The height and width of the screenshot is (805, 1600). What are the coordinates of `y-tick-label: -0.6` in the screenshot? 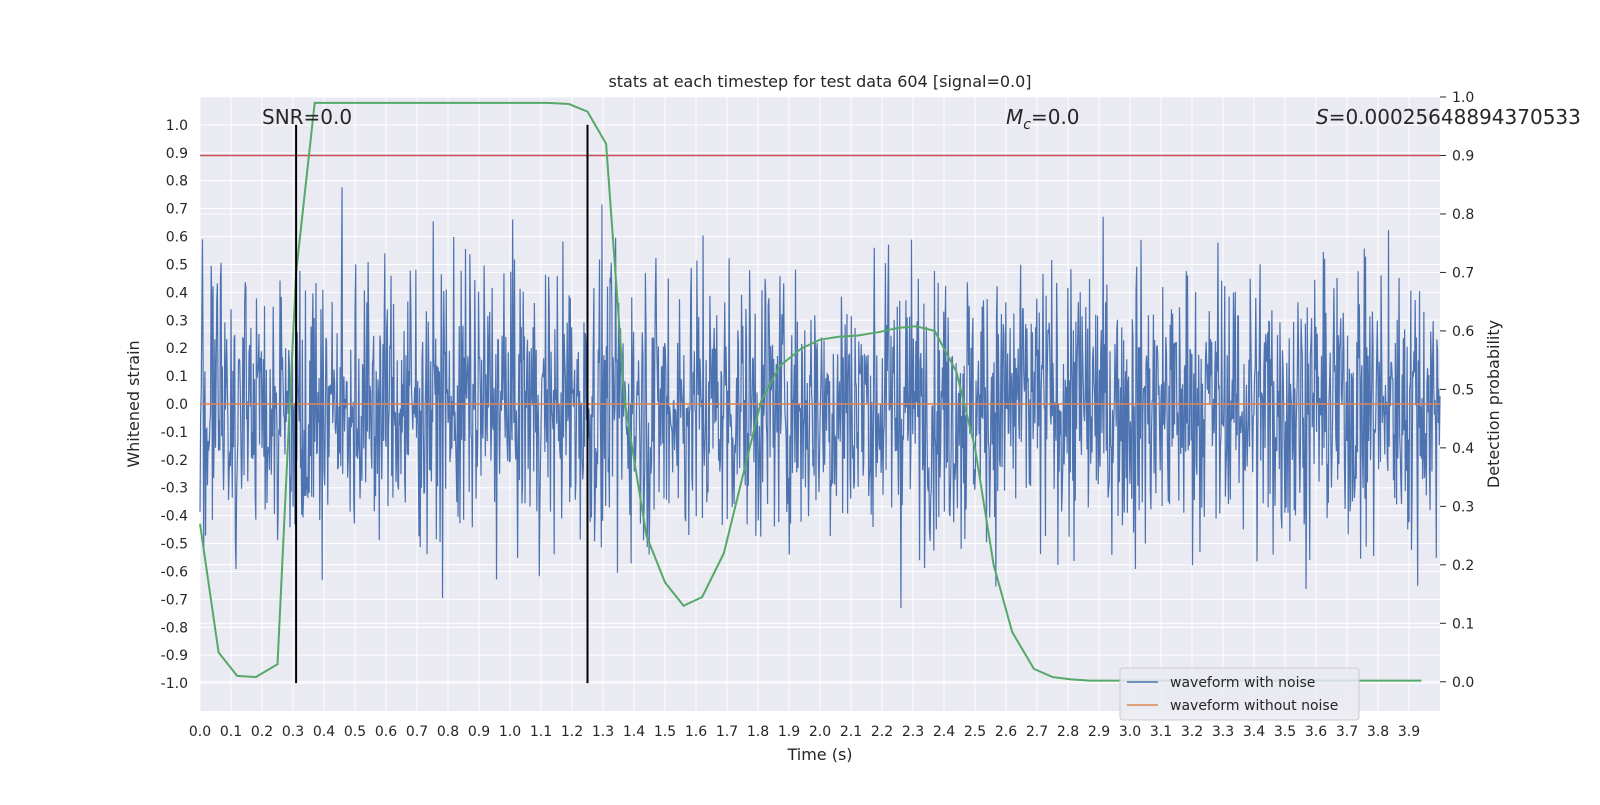 It's located at (174, 572).